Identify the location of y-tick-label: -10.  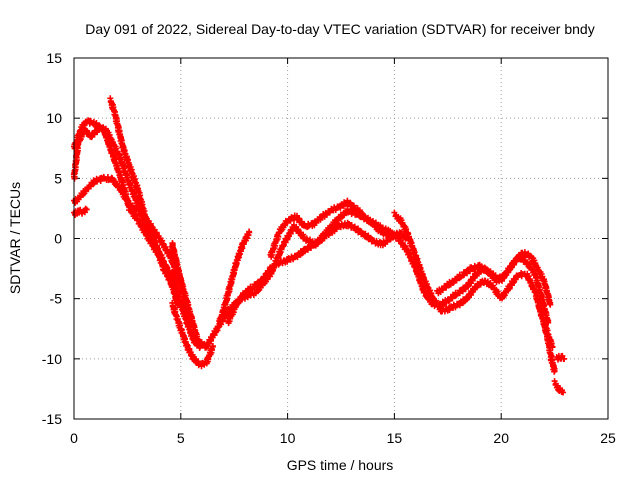
(52, 359).